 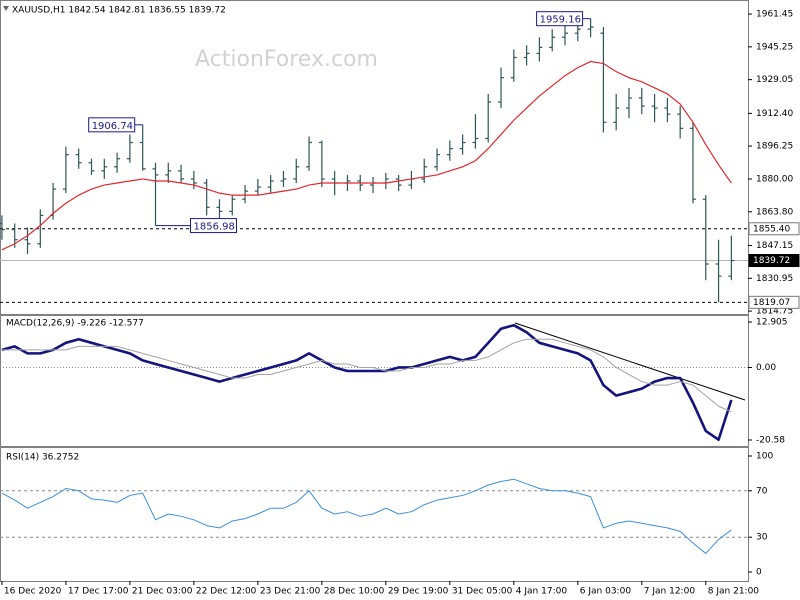 What do you see at coordinates (774, 246) in the screenshot?
I see `y-tick-label: 1847.15` at bounding box center [774, 246].